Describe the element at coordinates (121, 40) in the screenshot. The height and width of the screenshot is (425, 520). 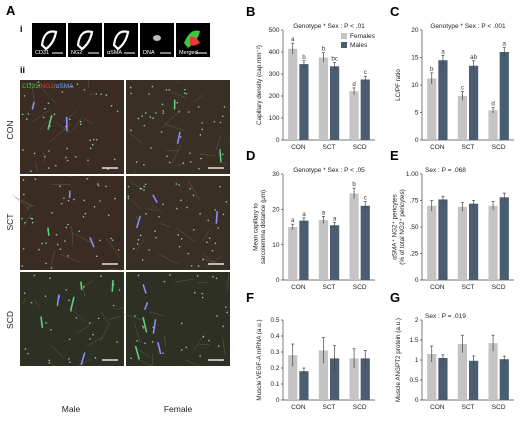
I see `thumbnail-2: αSMA` at that location.